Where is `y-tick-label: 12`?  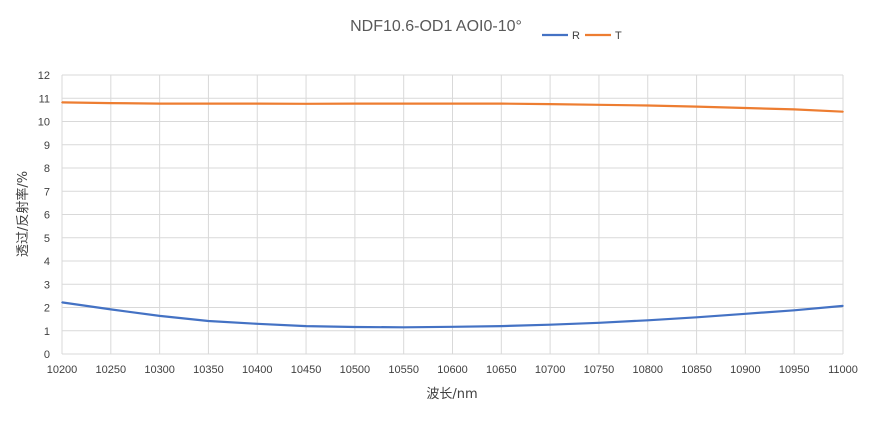 y-tick-label: 12 is located at coordinates (44, 76).